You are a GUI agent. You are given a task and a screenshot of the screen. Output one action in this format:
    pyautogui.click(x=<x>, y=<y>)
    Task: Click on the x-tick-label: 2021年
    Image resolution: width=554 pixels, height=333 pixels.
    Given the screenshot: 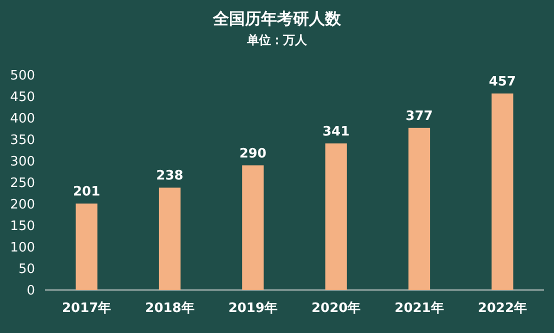 What is the action you would take?
    pyautogui.click(x=419, y=308)
    